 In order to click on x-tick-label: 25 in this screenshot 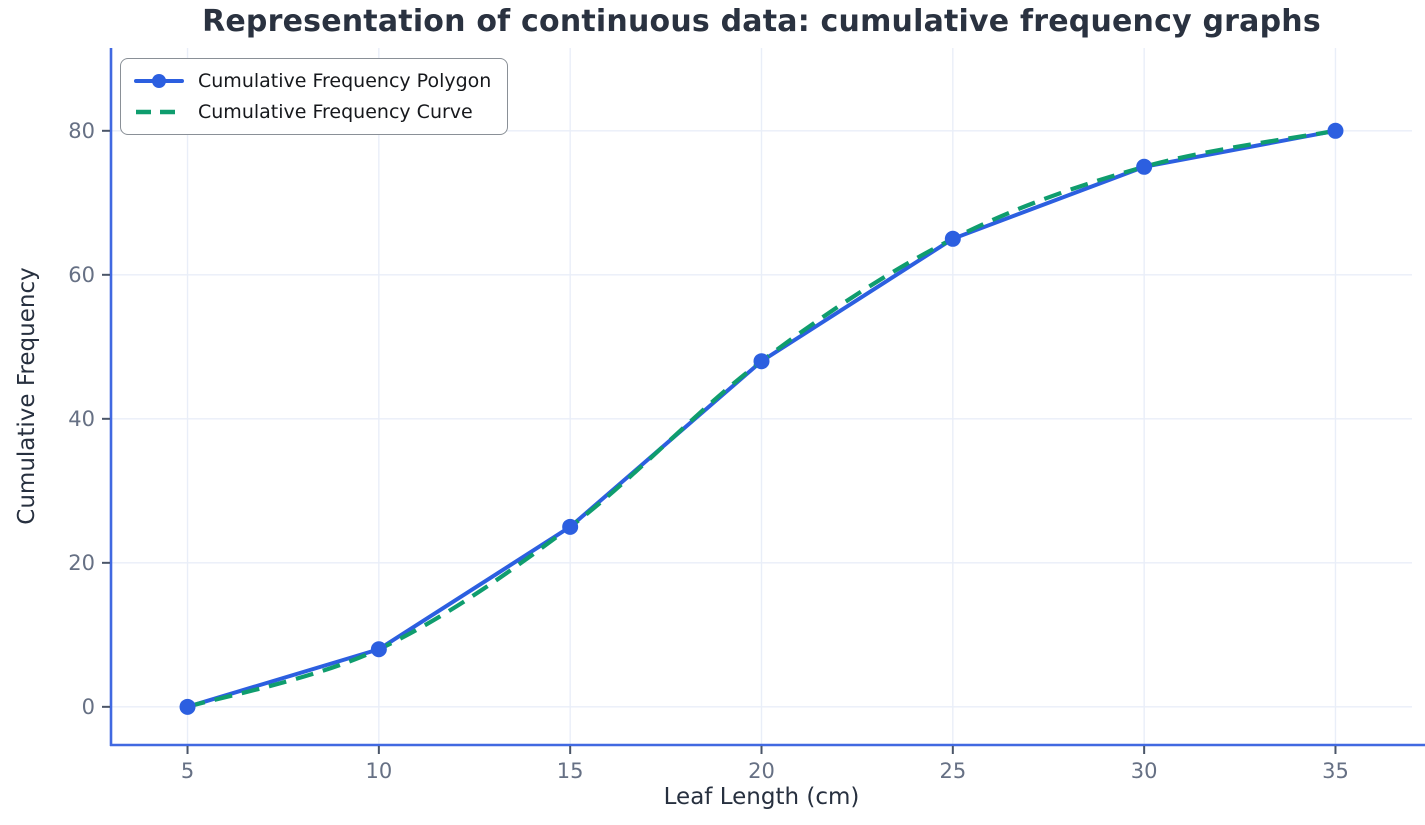, I will do `click(952, 771)`.